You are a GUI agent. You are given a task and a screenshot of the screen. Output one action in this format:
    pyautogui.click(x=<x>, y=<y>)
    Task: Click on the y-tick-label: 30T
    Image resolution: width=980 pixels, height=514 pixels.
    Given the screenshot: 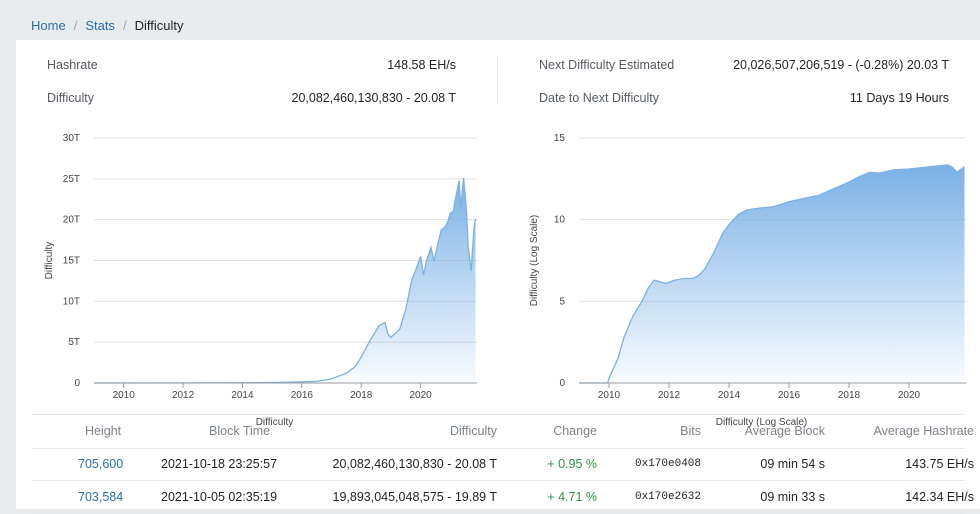 What is the action you would take?
    pyautogui.click(x=71, y=138)
    